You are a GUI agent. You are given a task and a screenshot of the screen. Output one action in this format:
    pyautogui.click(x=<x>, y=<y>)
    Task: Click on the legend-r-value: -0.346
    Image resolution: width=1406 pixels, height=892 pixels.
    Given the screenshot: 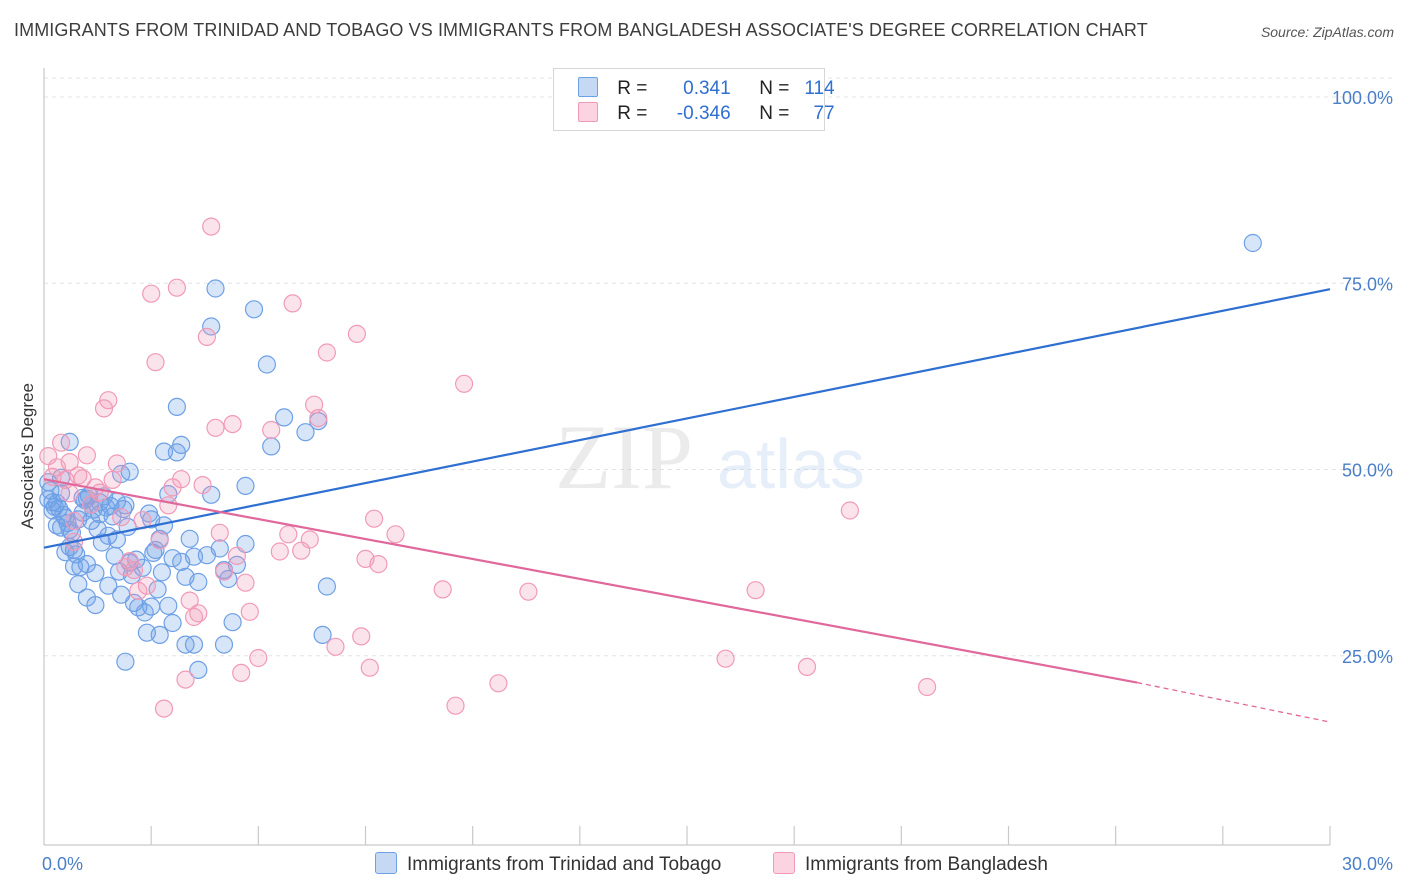 What is the action you would take?
    pyautogui.click(x=703, y=113)
    